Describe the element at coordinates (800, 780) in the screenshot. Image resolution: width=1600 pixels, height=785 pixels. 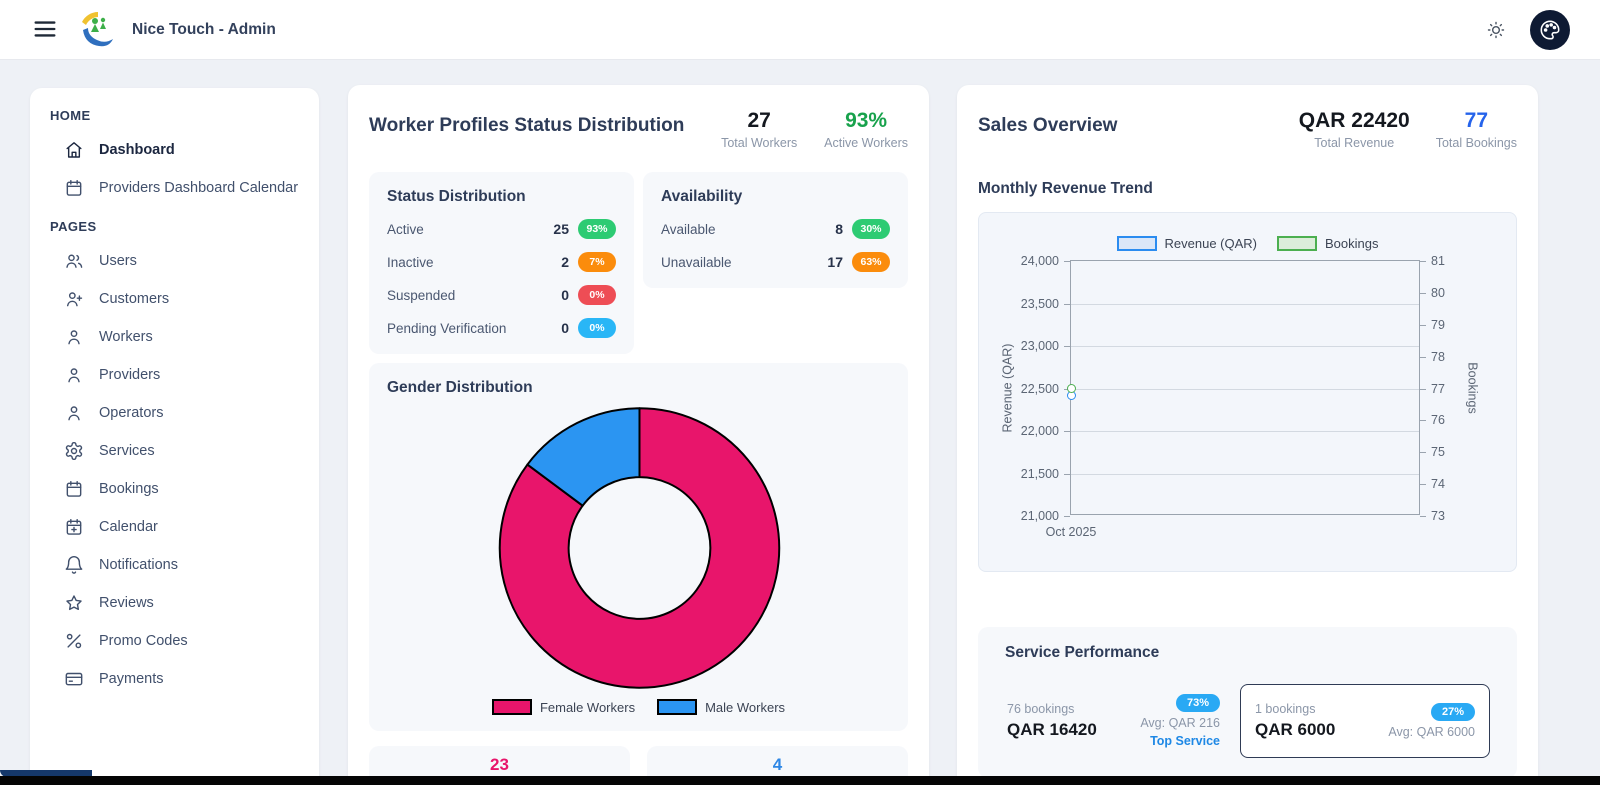
I see `bottom-black-bar` at that location.